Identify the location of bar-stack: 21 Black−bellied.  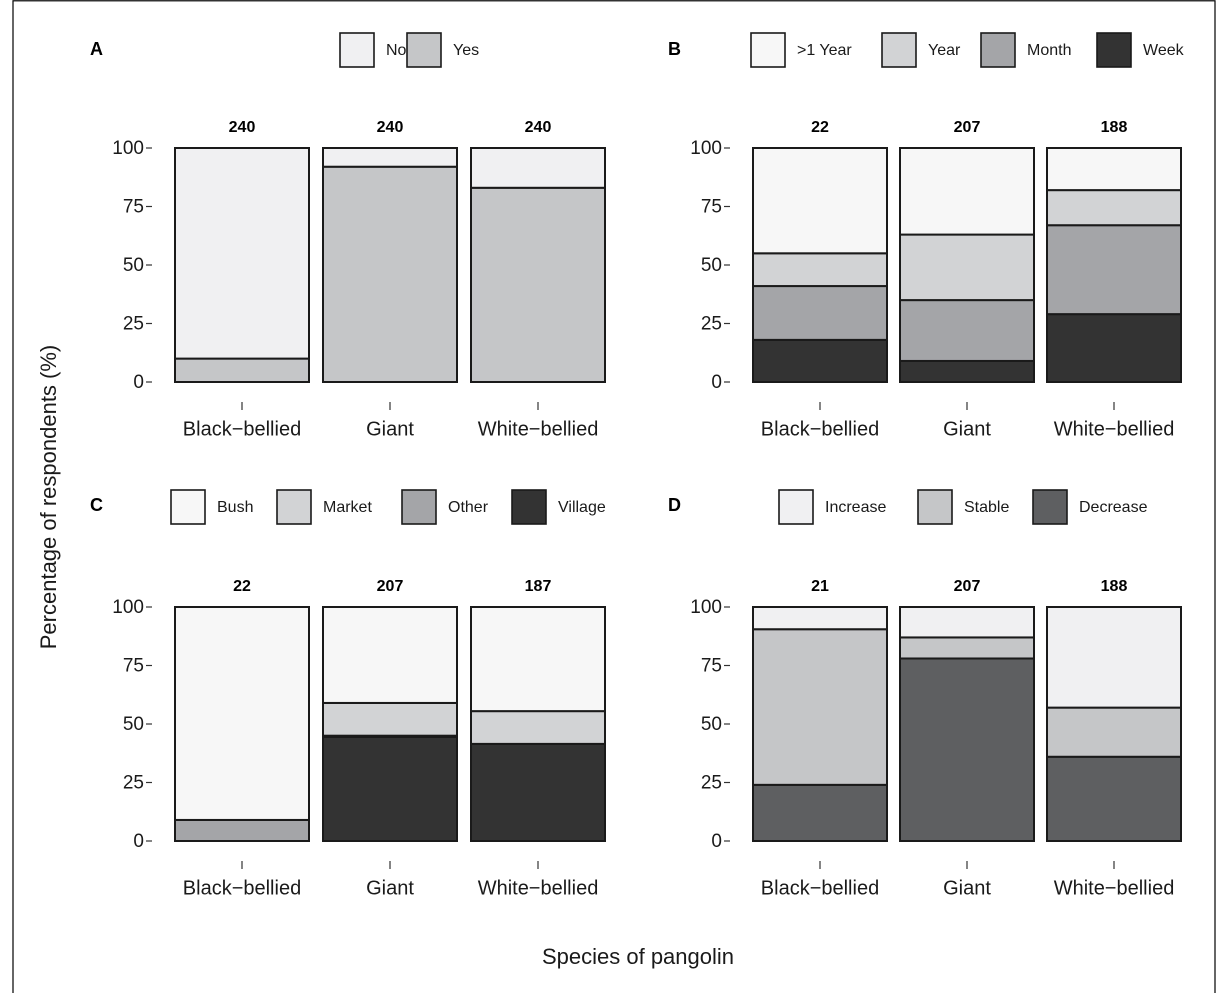
(820, 738).